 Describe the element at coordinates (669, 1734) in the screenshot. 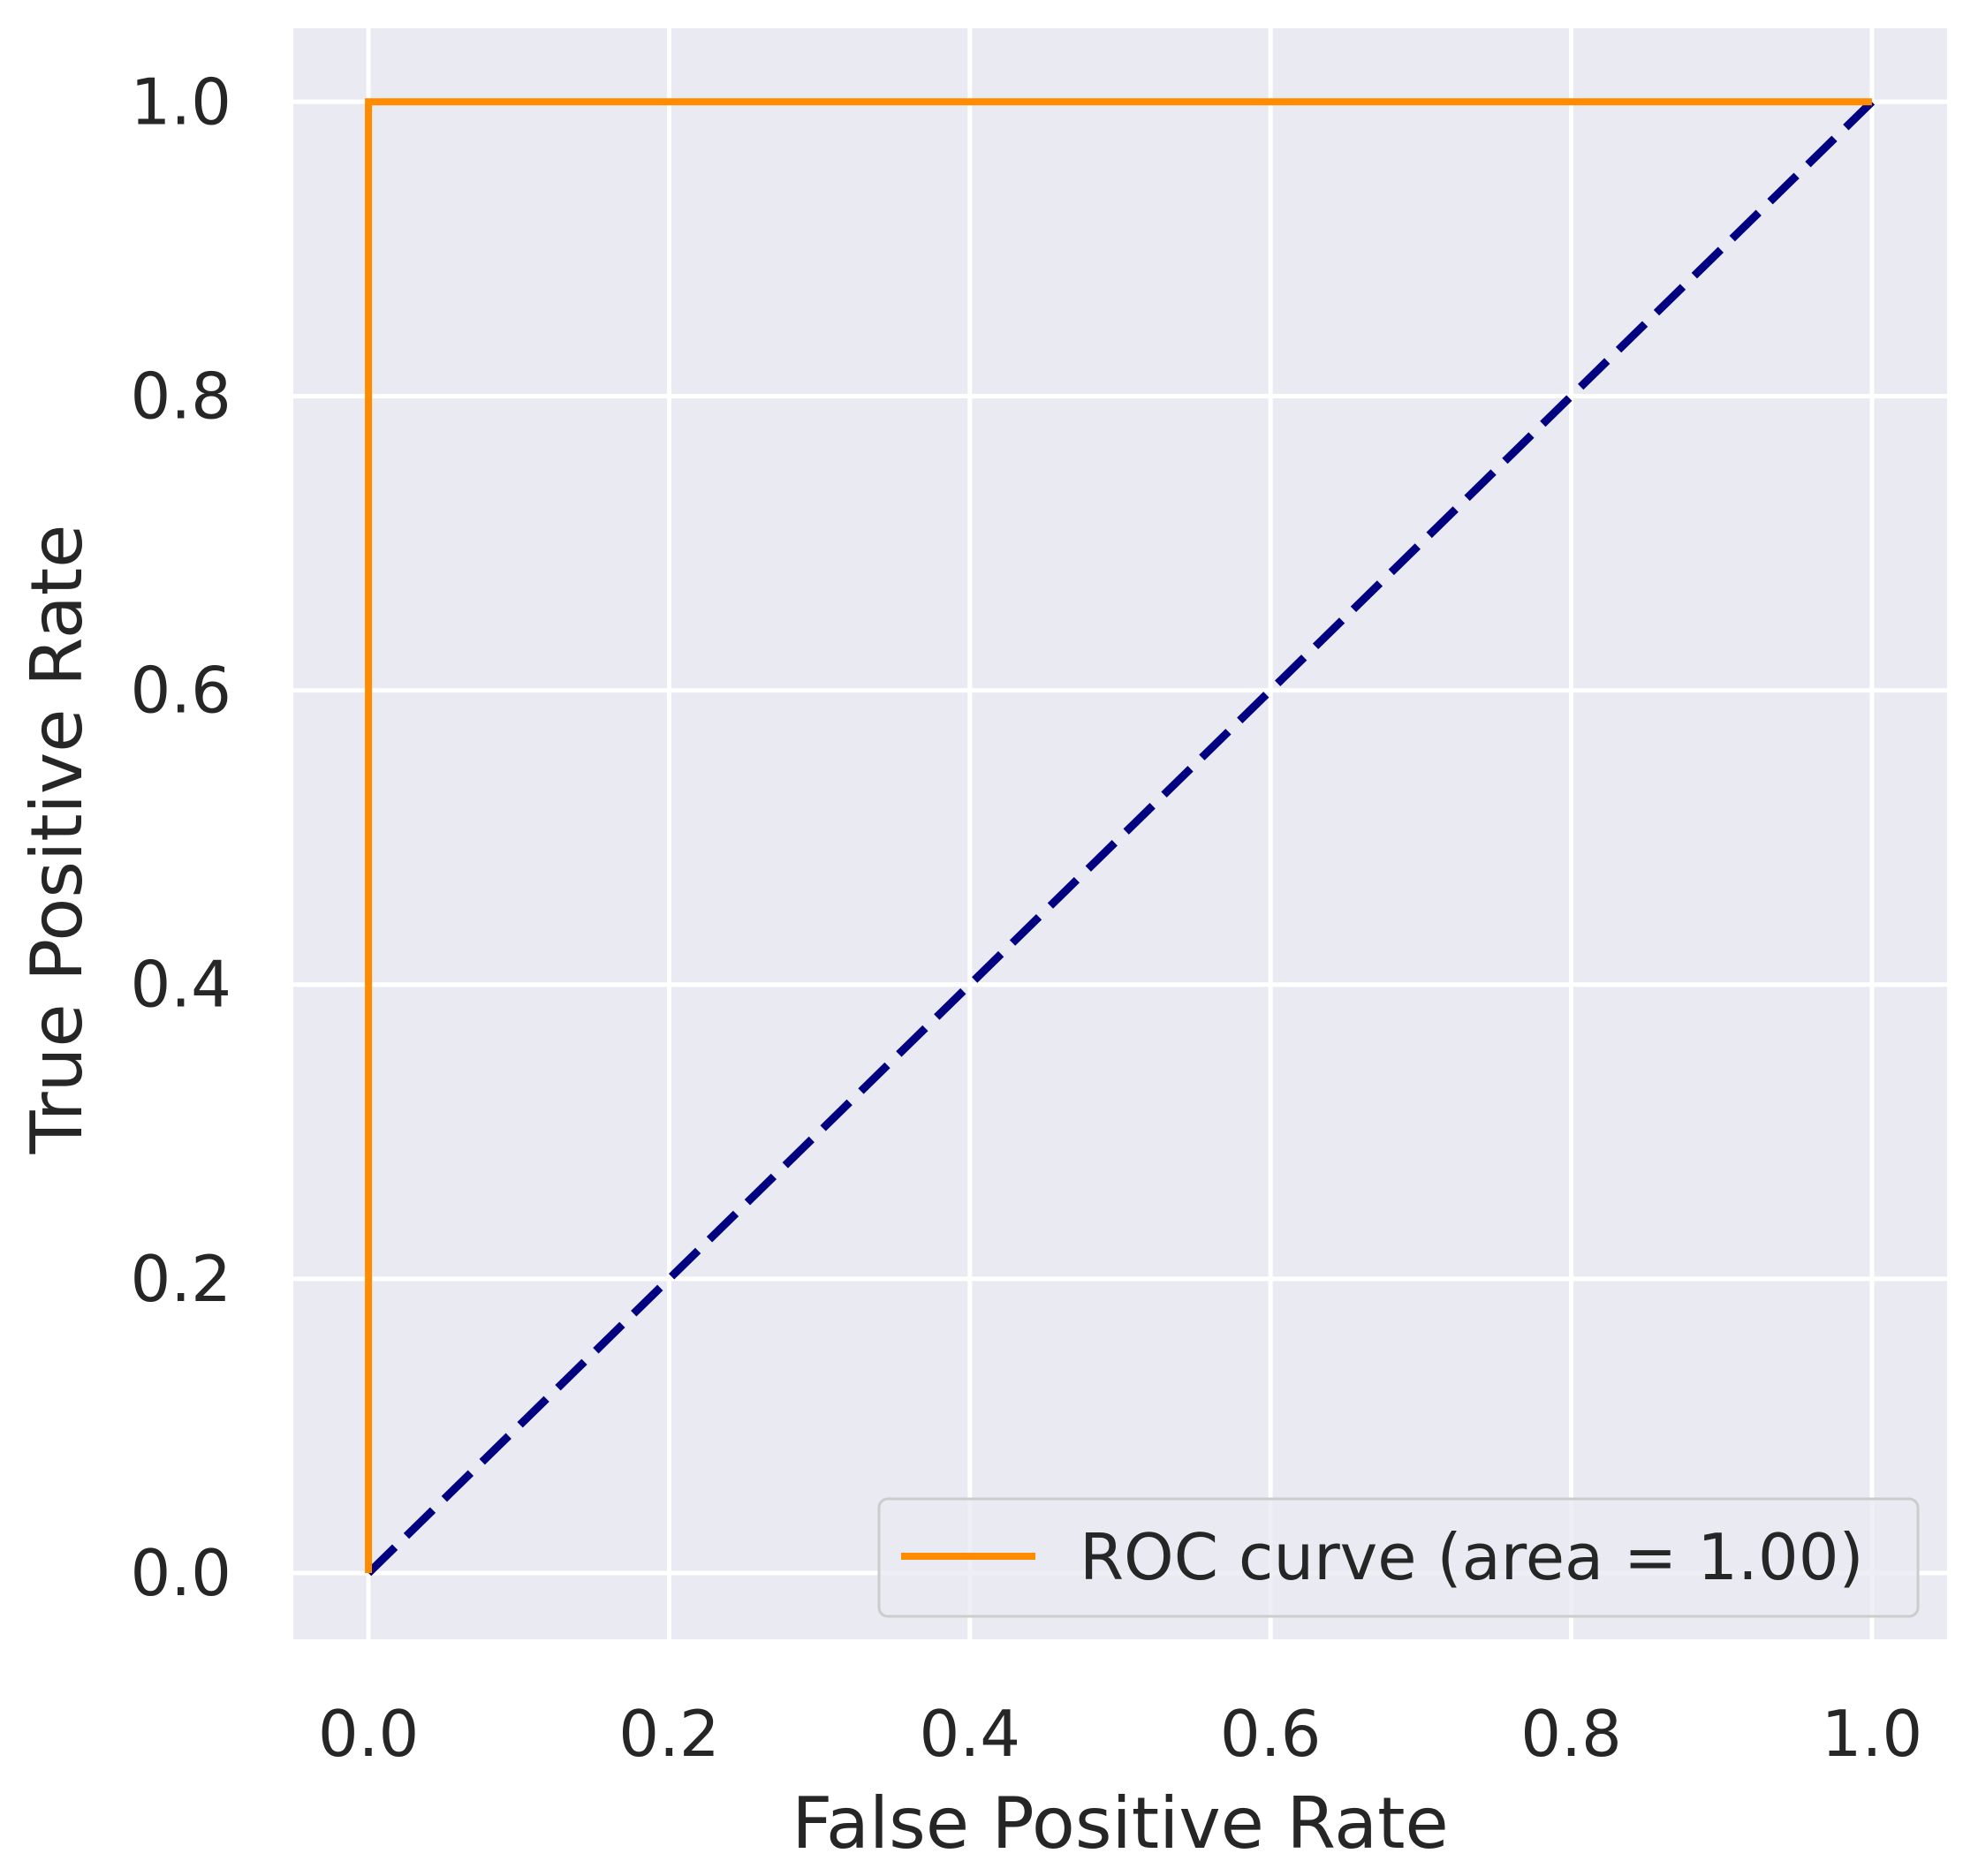

I see `x-tick-label: 0.2` at that location.